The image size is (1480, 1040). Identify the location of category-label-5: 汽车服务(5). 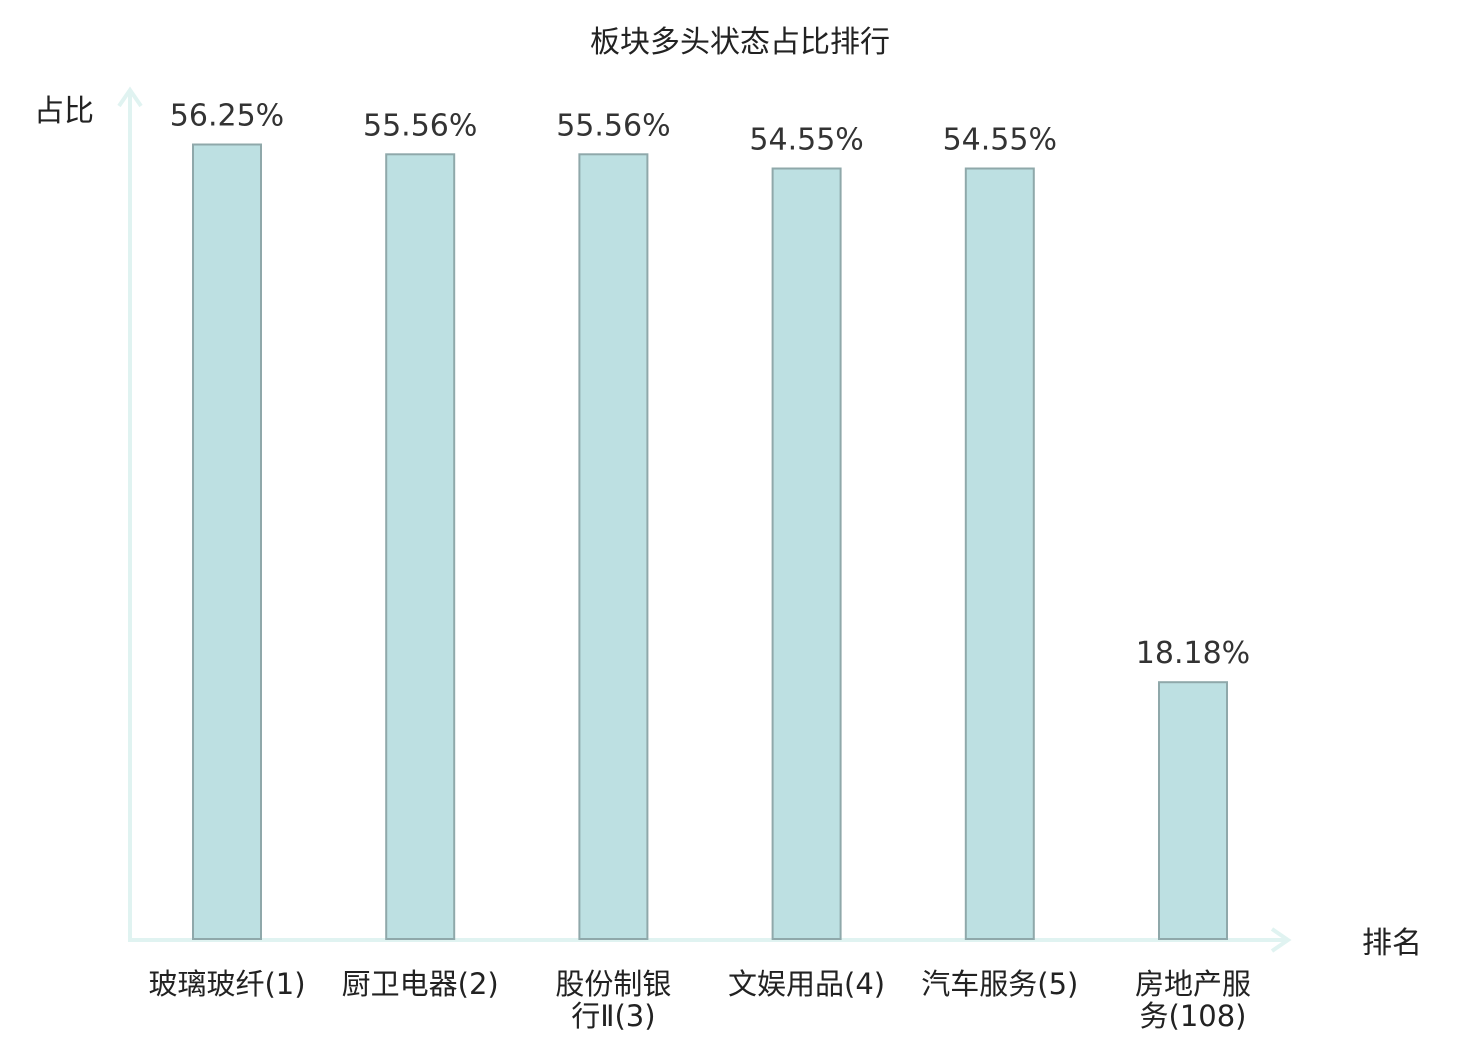
(999, 984).